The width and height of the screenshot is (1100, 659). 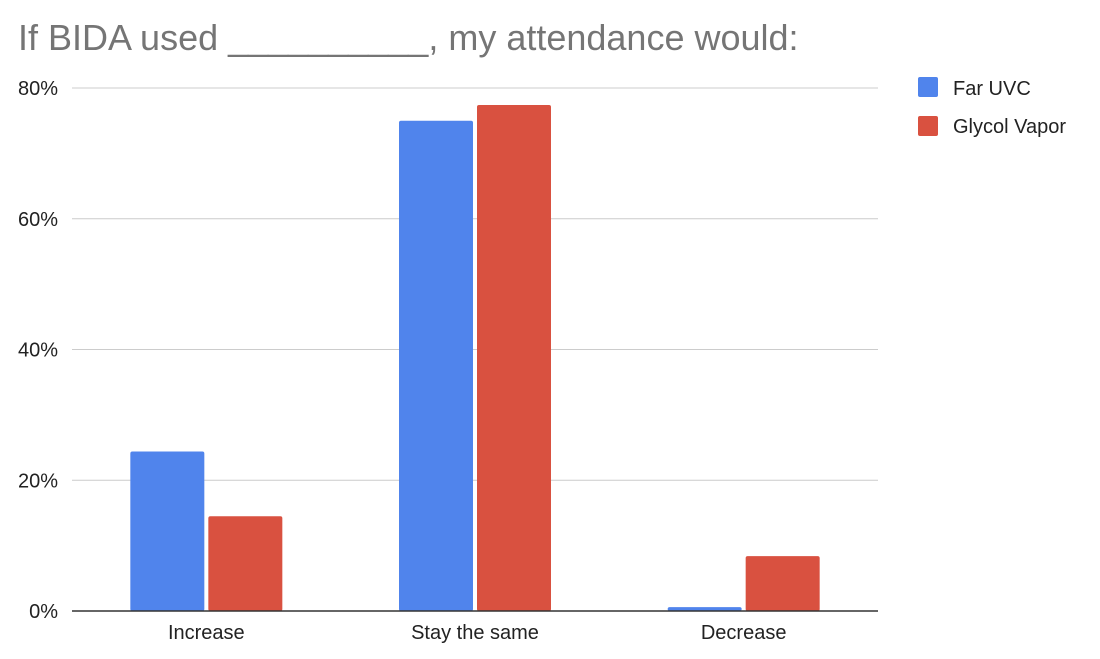 What do you see at coordinates (992, 107) in the screenshot?
I see `legend: Far UVC Glycol Vapor` at bounding box center [992, 107].